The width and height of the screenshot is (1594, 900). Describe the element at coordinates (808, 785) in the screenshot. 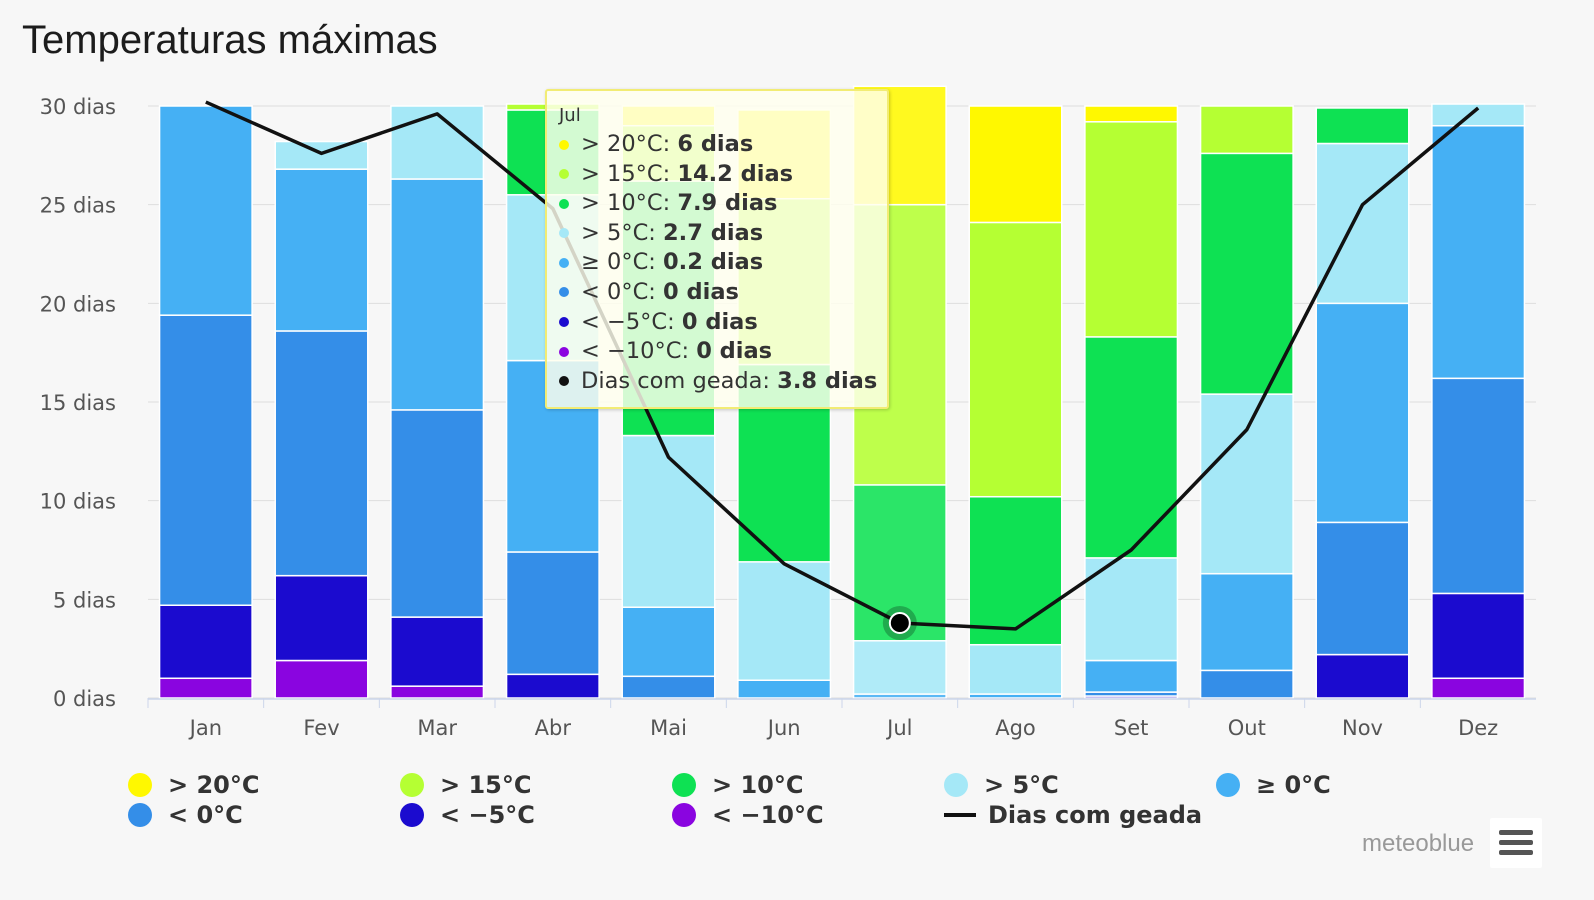

I see `legend-item: > 10°C` at that location.